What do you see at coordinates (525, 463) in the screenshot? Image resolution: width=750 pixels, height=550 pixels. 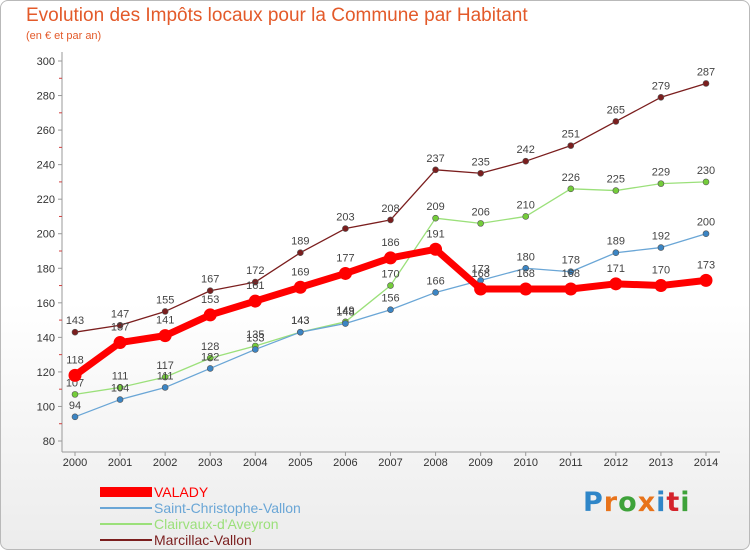 I see `x-tick-label: 2010` at bounding box center [525, 463].